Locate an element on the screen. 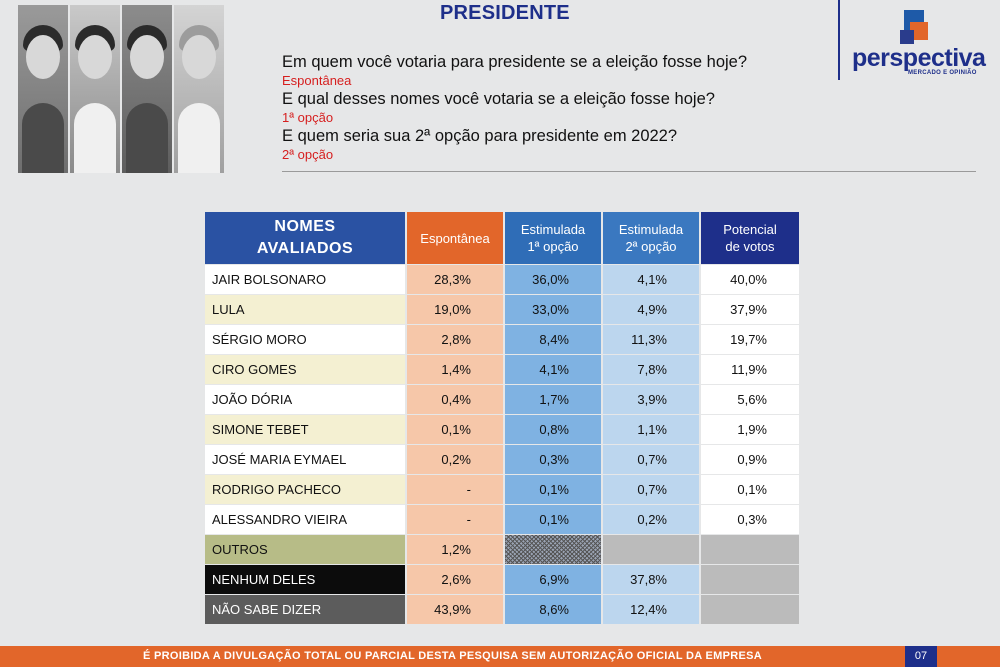 This screenshot has width=1000, height=667. cell-espontanea: 0,2% is located at coordinates (455, 459).